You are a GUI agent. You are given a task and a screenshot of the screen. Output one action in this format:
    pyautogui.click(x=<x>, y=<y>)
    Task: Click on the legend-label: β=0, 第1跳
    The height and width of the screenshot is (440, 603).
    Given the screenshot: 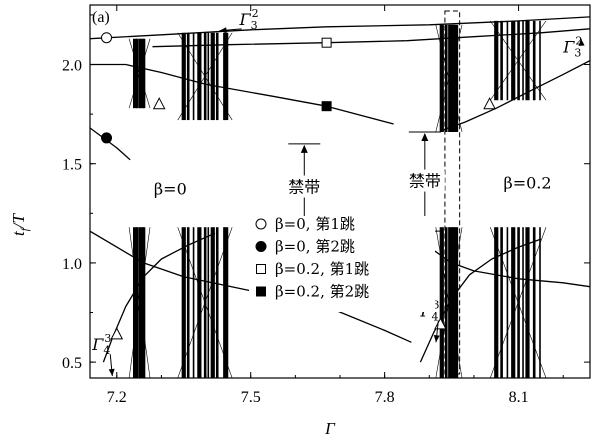 What is the action you would take?
    pyautogui.click(x=315, y=224)
    